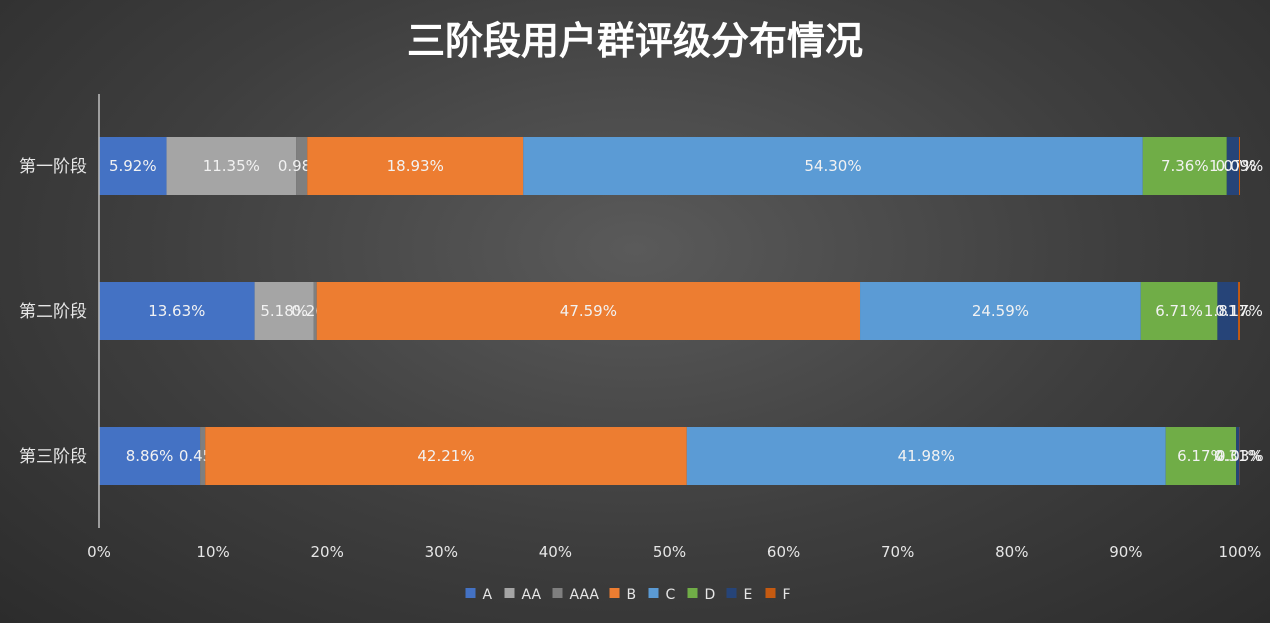 This screenshot has height=623, width=1270. I want to click on legend-swatch-B, so click(614, 593).